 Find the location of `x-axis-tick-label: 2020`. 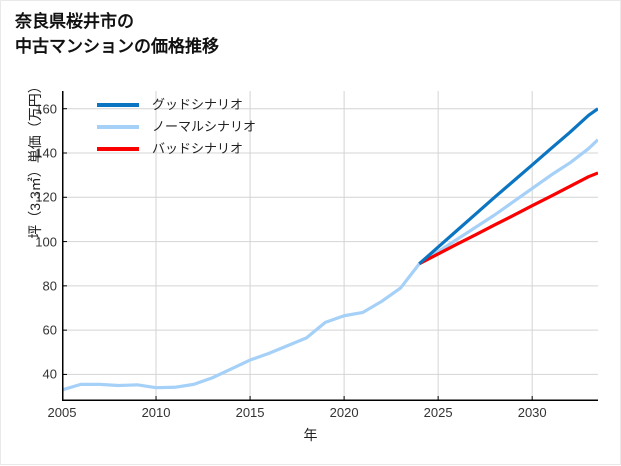

x-axis-tick-label: 2020 is located at coordinates (344, 412).